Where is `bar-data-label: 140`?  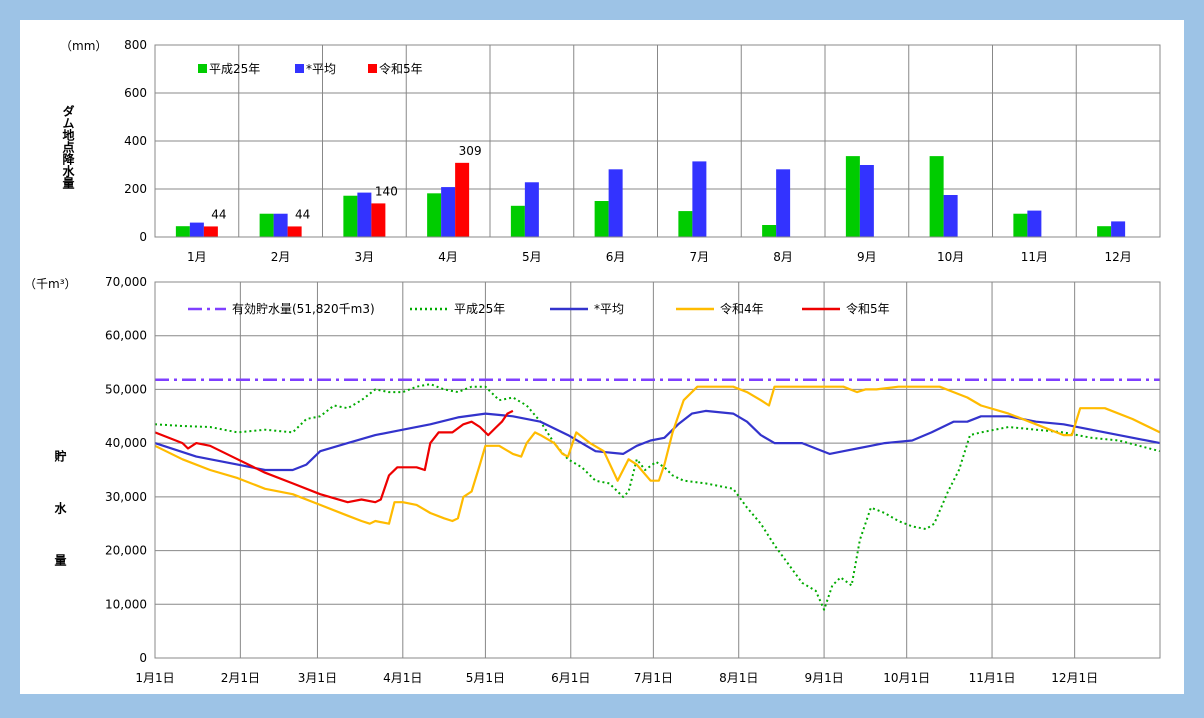 bar-data-label: 140 is located at coordinates (386, 191).